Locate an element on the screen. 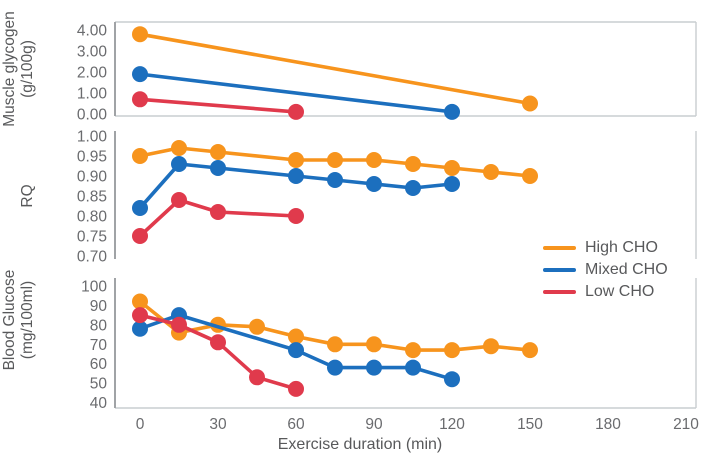 The height and width of the screenshot is (461, 715). y-tick-label: 1.00 is located at coordinates (92, 94).